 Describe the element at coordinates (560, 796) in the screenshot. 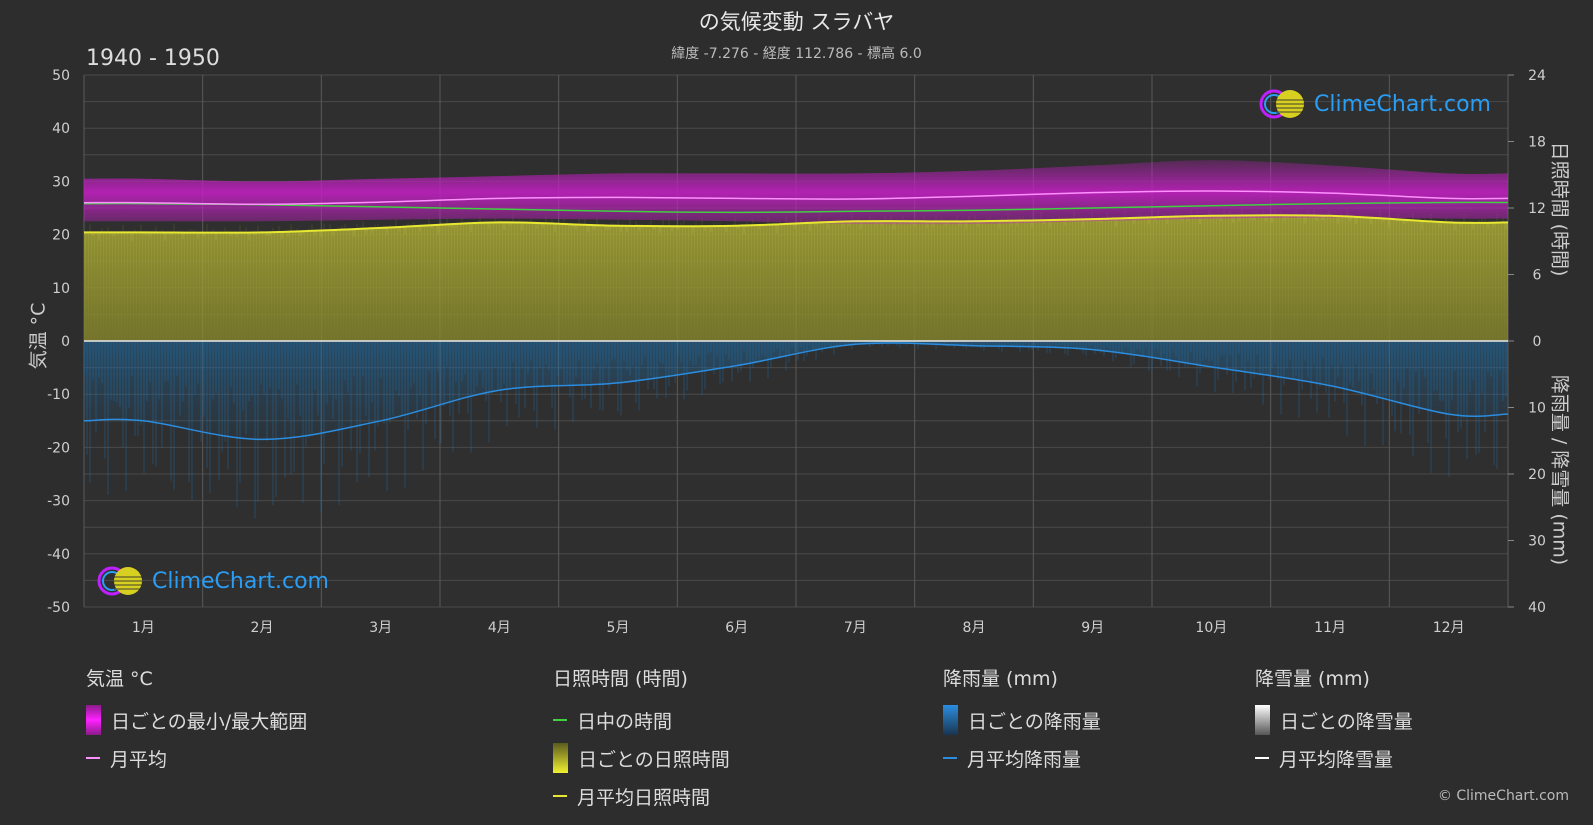

I see `legend-swatch-sunshine-mean` at that location.